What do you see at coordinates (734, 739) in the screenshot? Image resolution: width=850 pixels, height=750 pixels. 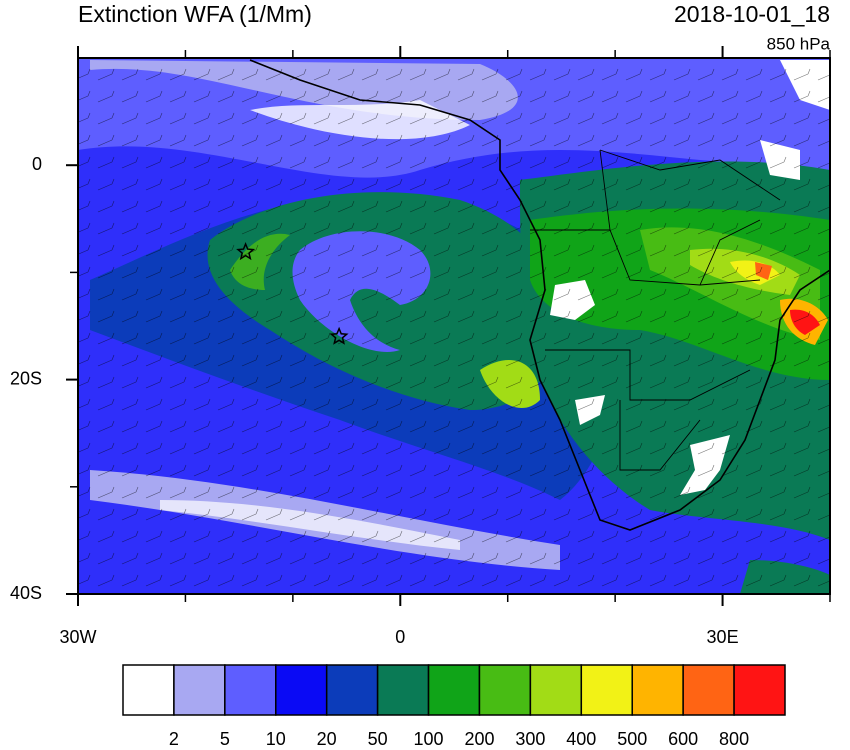 I see `colorbar-label: 800` at bounding box center [734, 739].